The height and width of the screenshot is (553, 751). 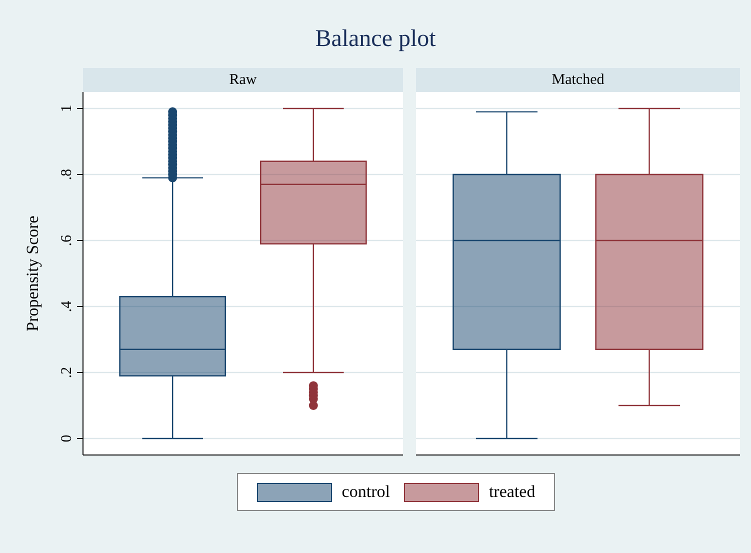 I want to click on y-tick-label: .4, so click(x=67, y=306).